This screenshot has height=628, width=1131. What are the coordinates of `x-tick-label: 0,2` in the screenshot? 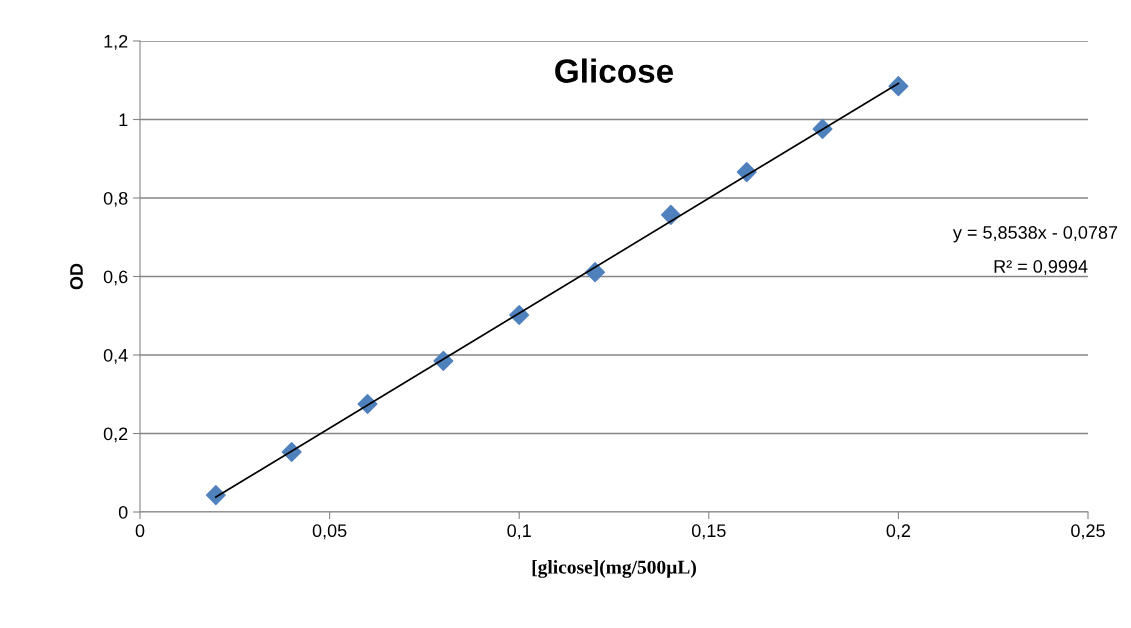 It's located at (898, 532).